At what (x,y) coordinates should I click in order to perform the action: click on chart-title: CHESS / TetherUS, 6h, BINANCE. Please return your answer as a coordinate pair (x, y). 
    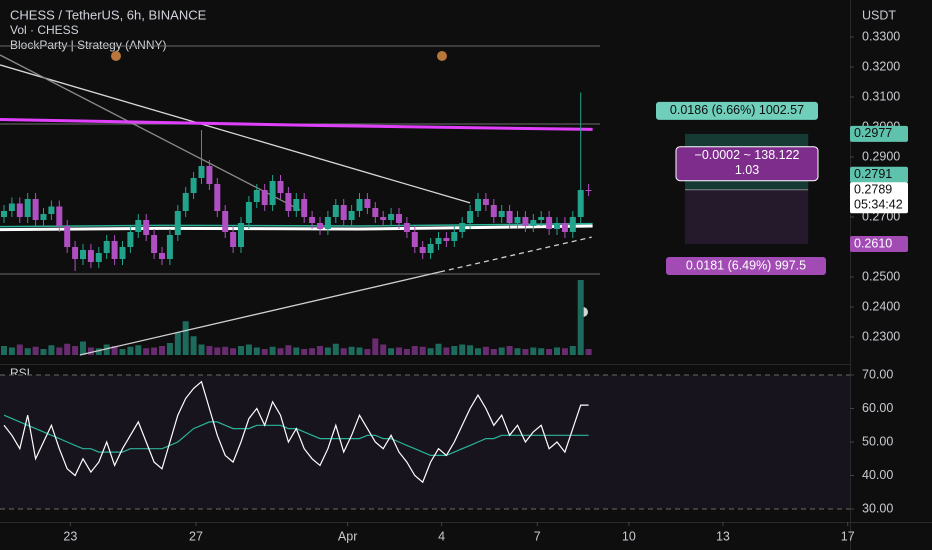
    Looking at the image, I should click on (108, 14).